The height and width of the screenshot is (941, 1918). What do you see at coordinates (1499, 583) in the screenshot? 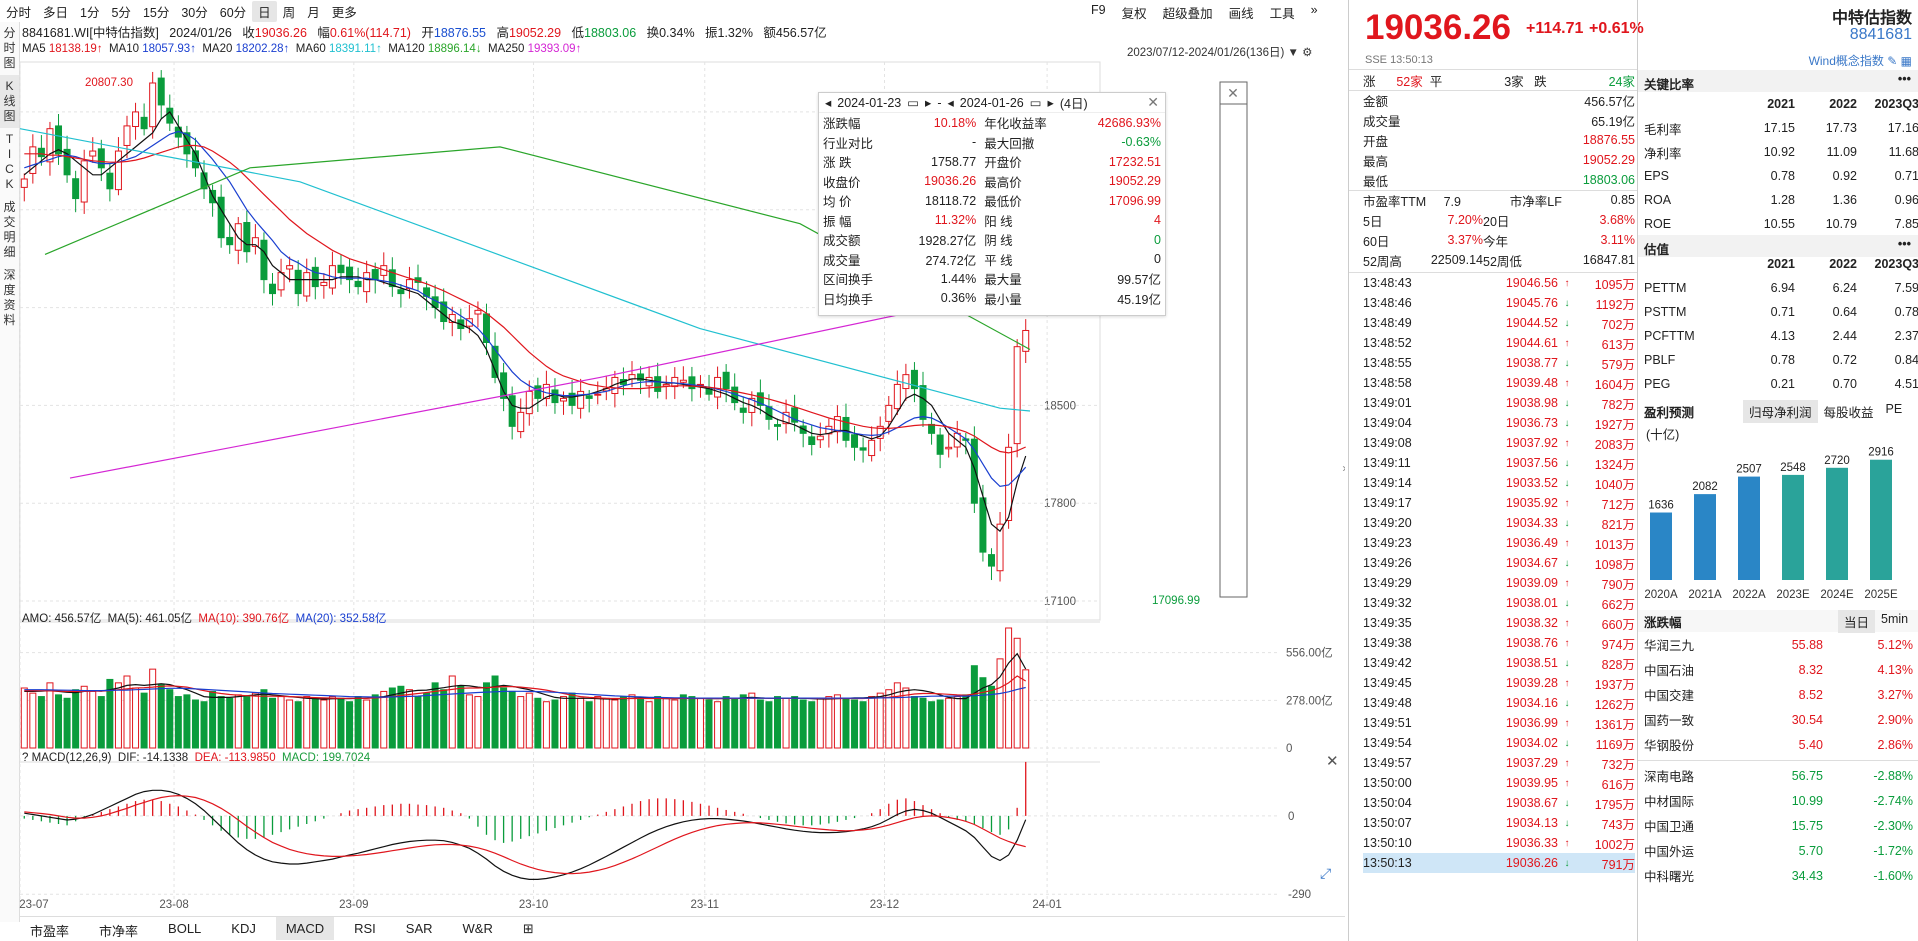
I see `tick-row: 13:49:29 19039.09 ↑ 790万` at bounding box center [1499, 583].